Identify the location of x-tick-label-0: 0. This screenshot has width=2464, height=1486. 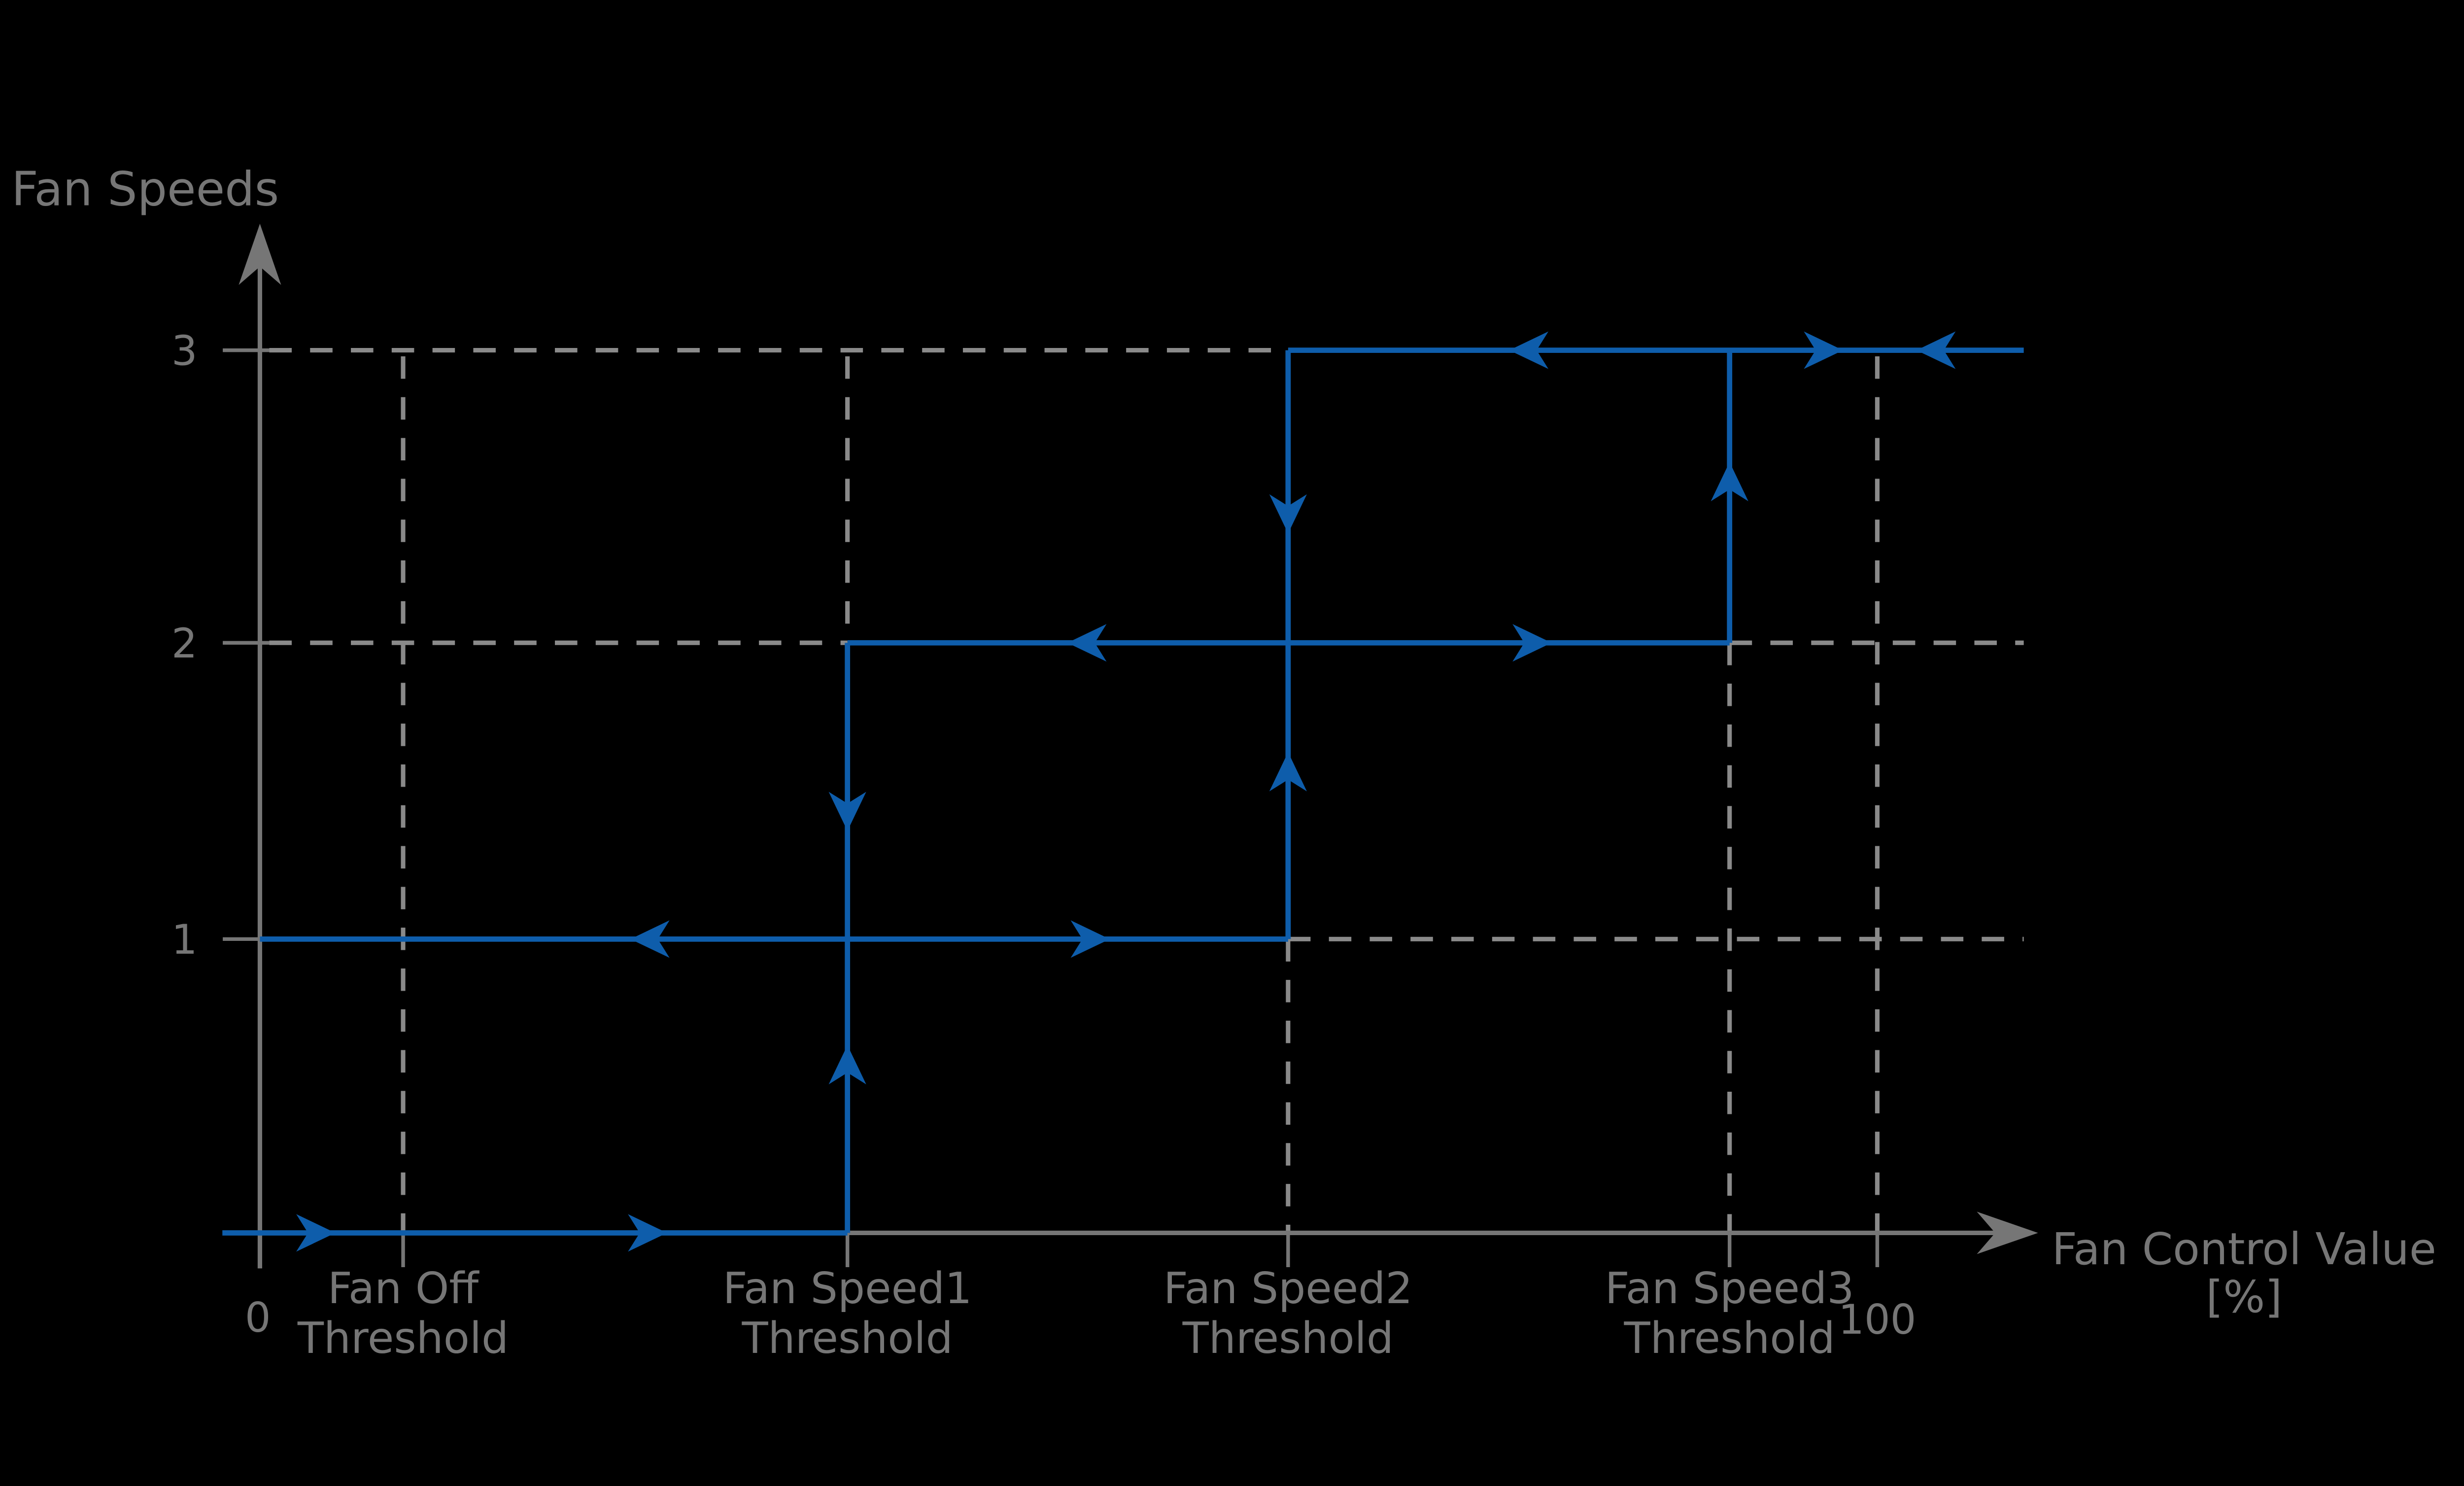
(258, 1318).